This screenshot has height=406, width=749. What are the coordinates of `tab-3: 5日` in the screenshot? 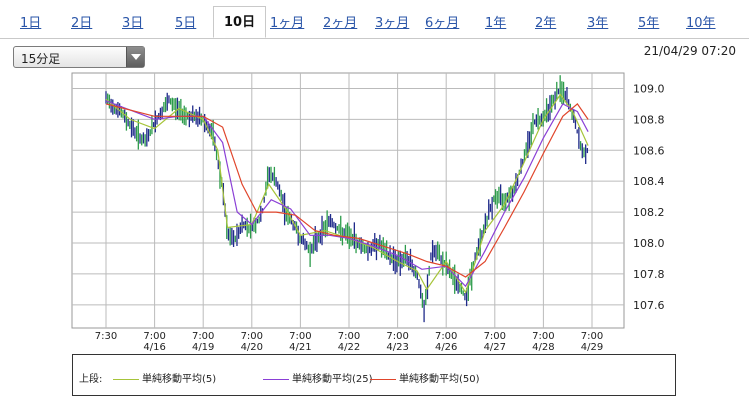 It's located at (186, 23).